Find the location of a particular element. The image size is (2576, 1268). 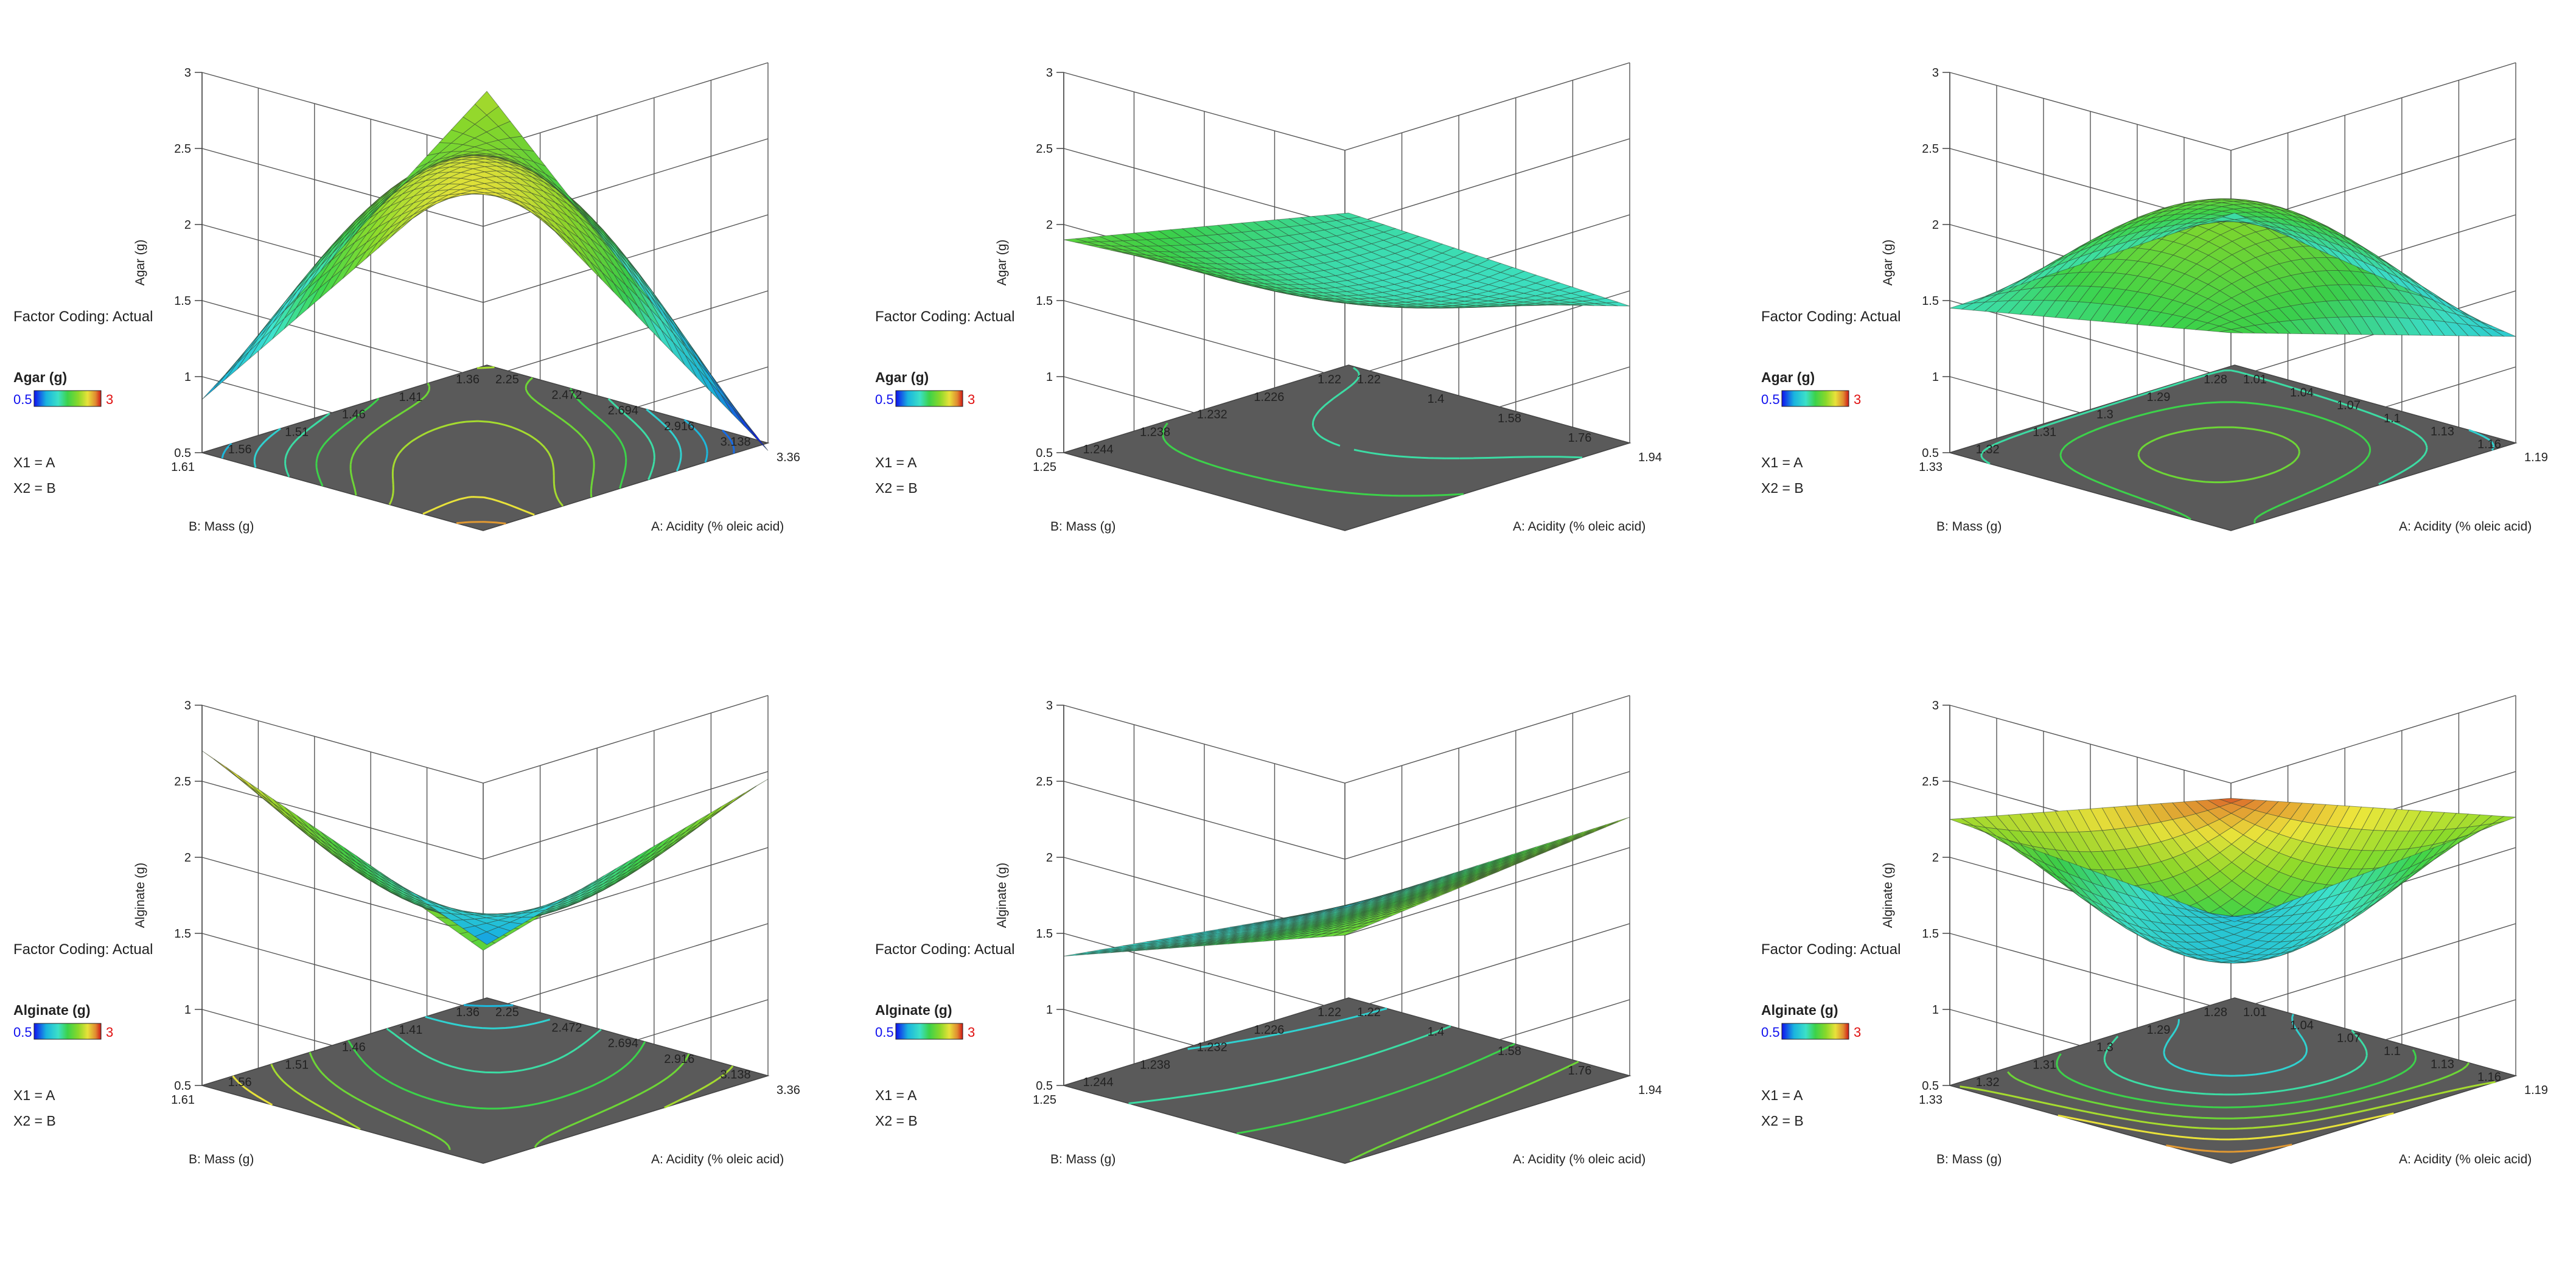

factor-coding-label: Factor Coding: Actual is located at coordinates (944, 316).